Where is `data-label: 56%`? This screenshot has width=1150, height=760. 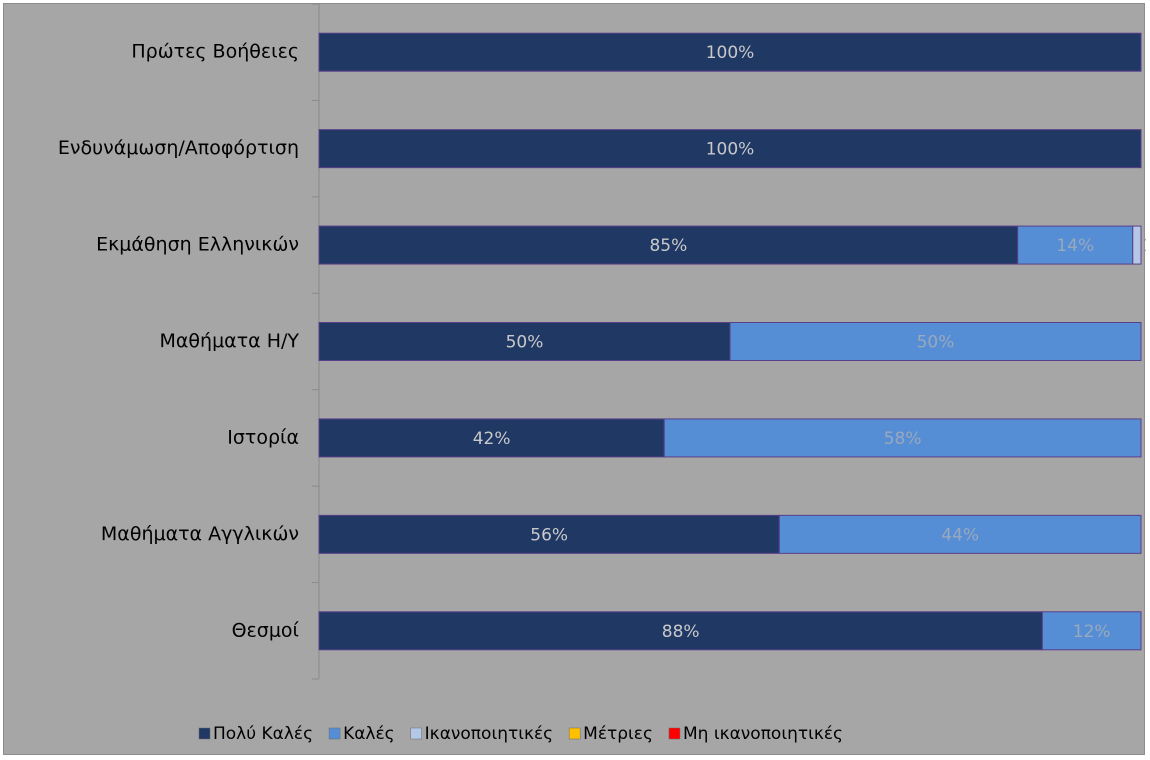
data-label: 56% is located at coordinates (549, 535).